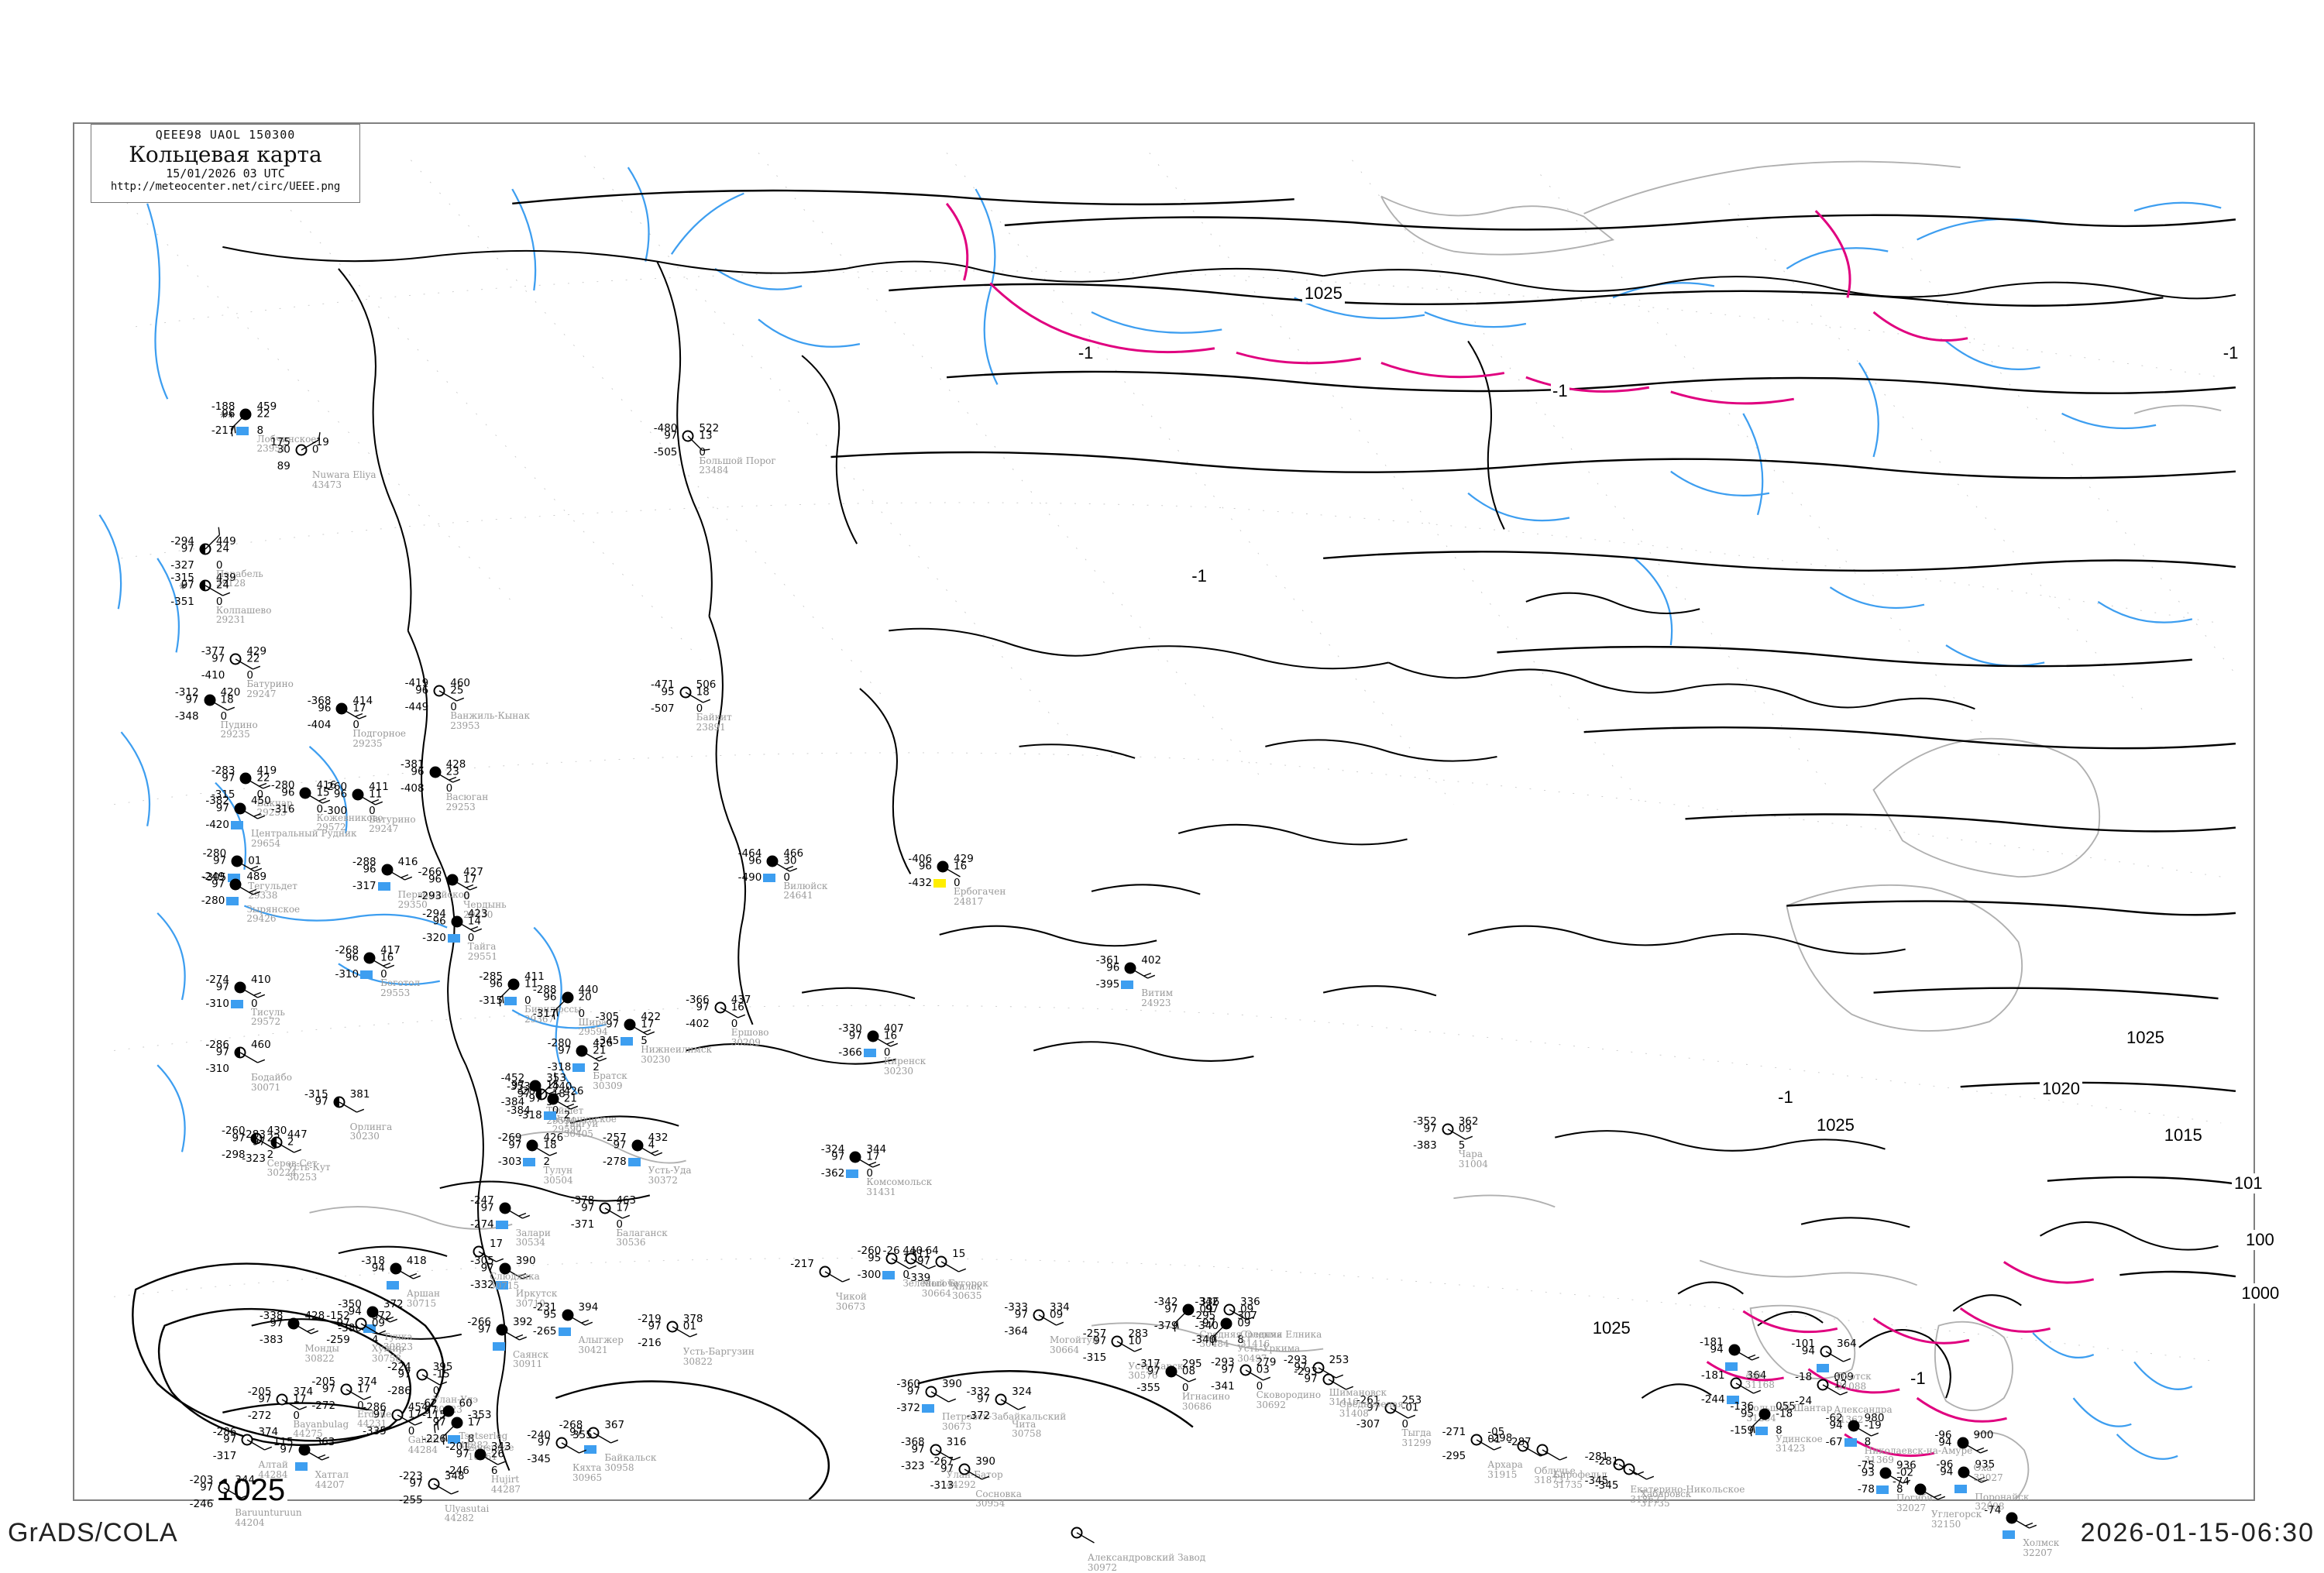 The width and height of the screenshot is (2324, 1573). I want to click on station-temperature: -62, so click(429, 1403).